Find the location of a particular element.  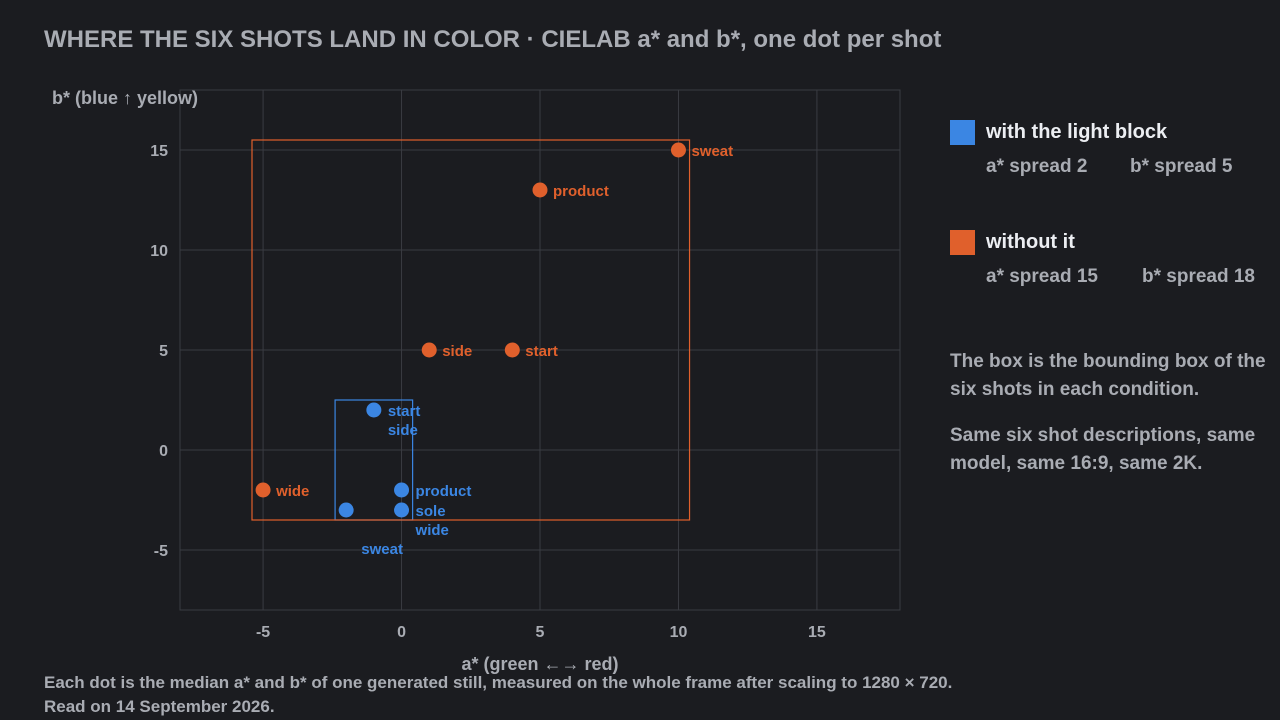

legend-b-spread-with-light-block: b* spread 5 is located at coordinates (1181, 166).